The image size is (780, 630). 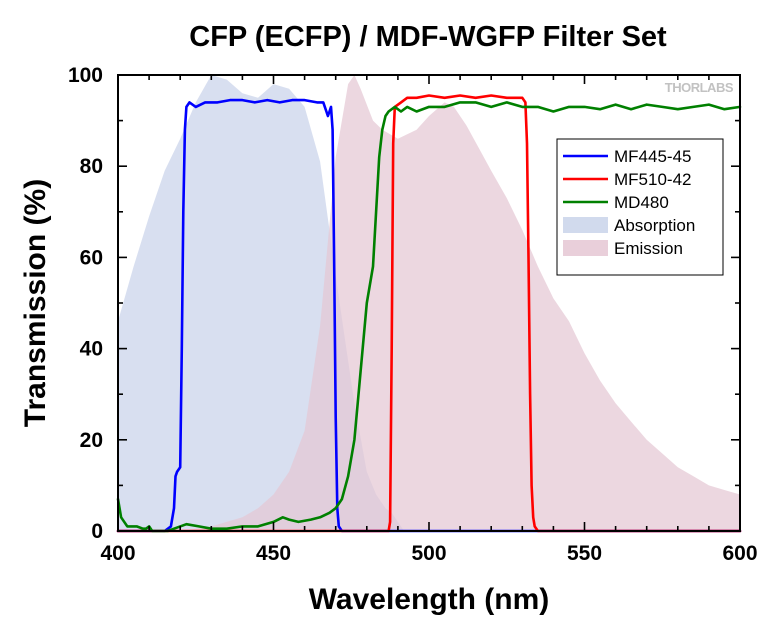 What do you see at coordinates (428, 37) in the screenshot?
I see `chart-title: CFP (ECFP) / MDF-WGFP Filter Set` at bounding box center [428, 37].